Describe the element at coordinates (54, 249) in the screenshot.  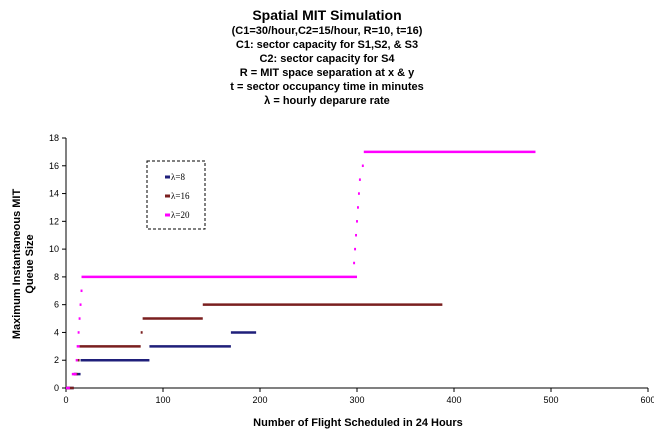
I see `y-tick-label: 10` at that location.